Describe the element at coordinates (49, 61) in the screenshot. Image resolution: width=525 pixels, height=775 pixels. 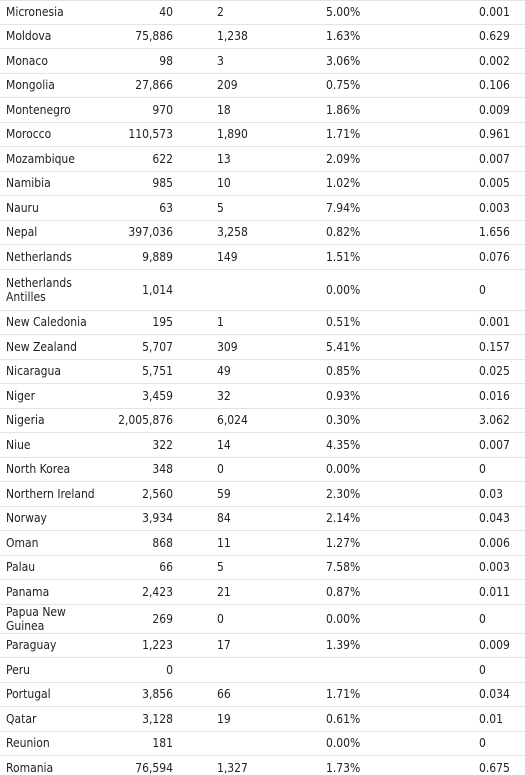
I see `country-cell: Monaco` at that location.